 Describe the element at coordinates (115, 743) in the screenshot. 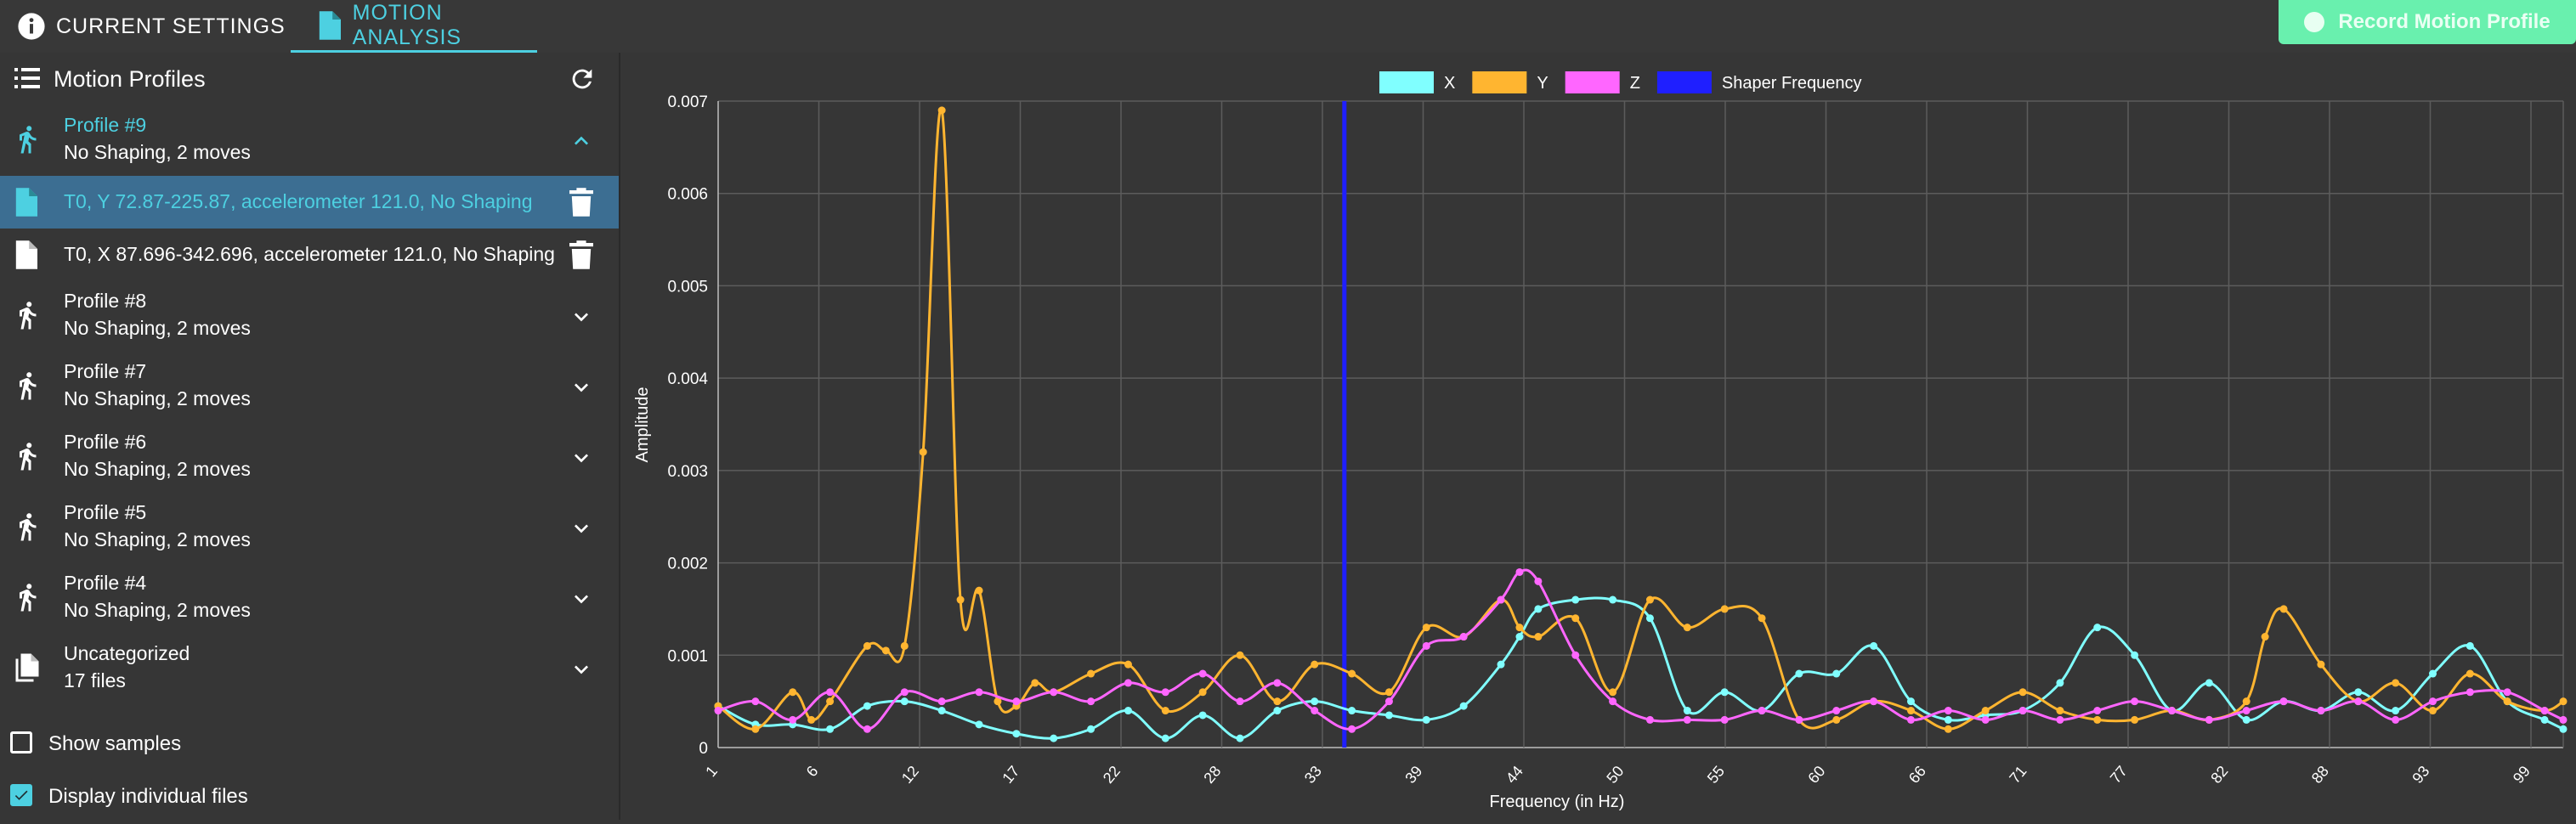

I see `checkbox-label: Show samples` at that location.